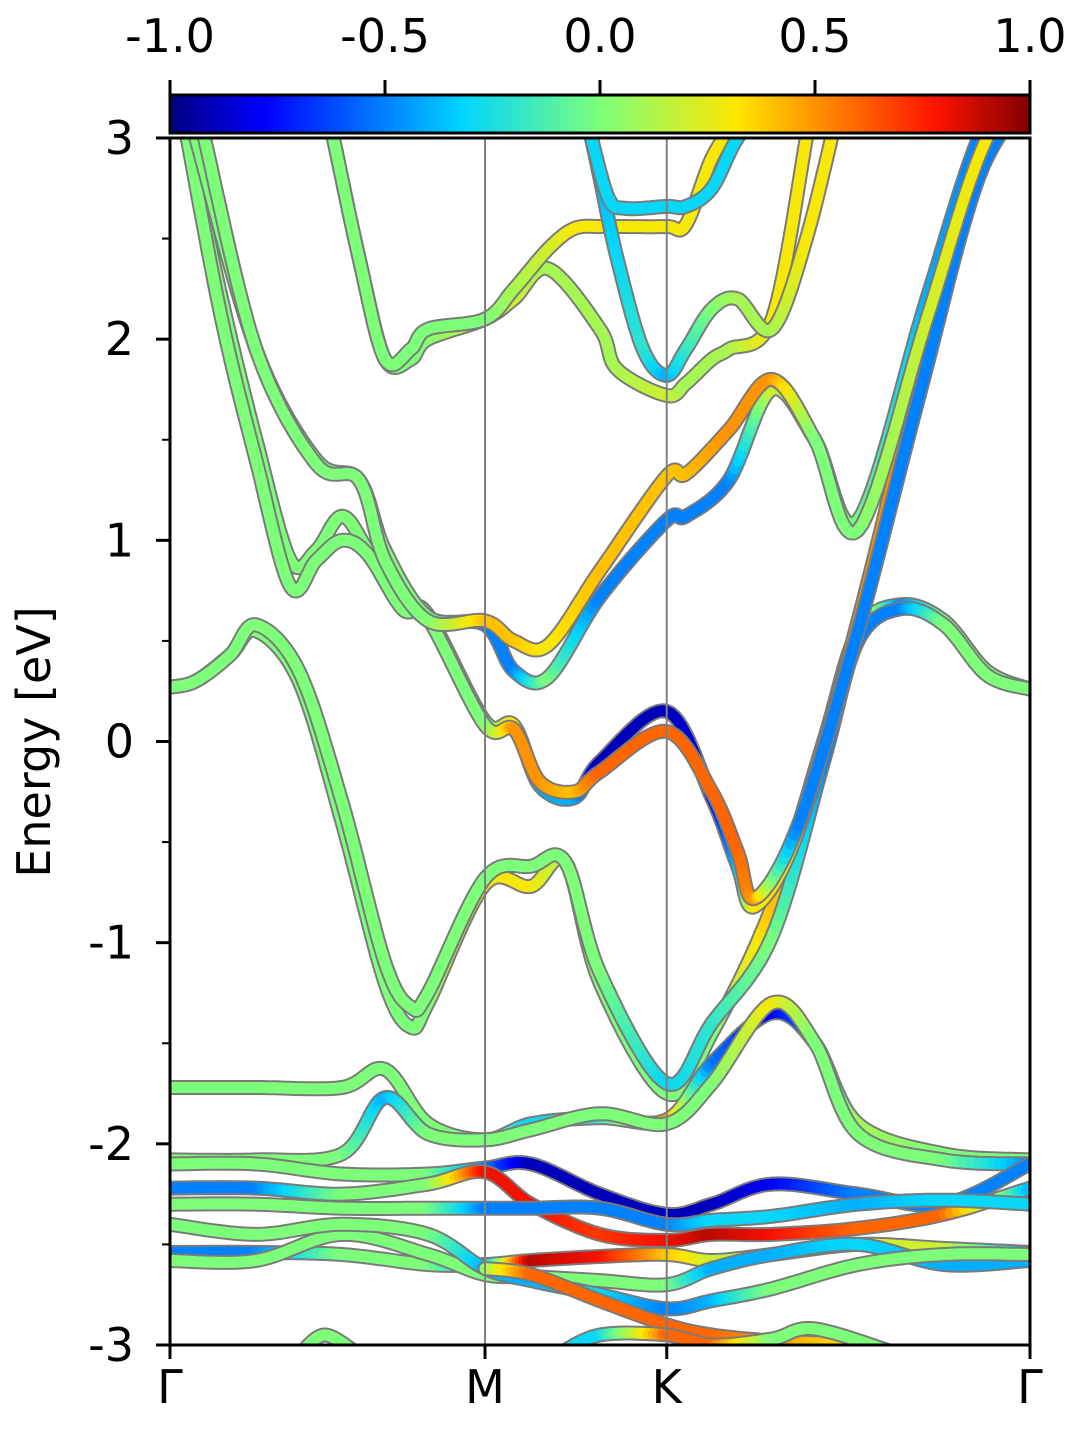  Describe the element at coordinates (599, 36) in the screenshot. I see `colorbar-tick-label: 0.0` at that location.